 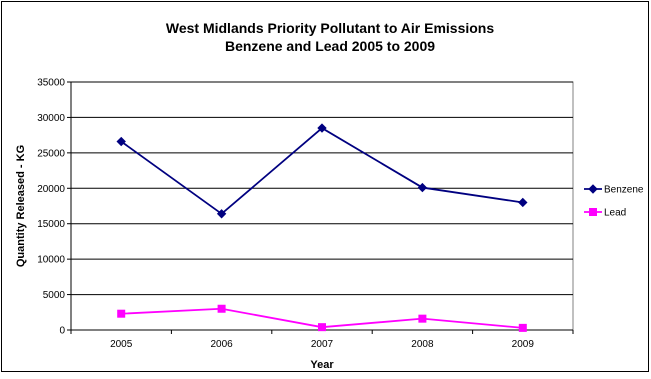 I want to click on y-tick-label: 25000, so click(x=51, y=153).